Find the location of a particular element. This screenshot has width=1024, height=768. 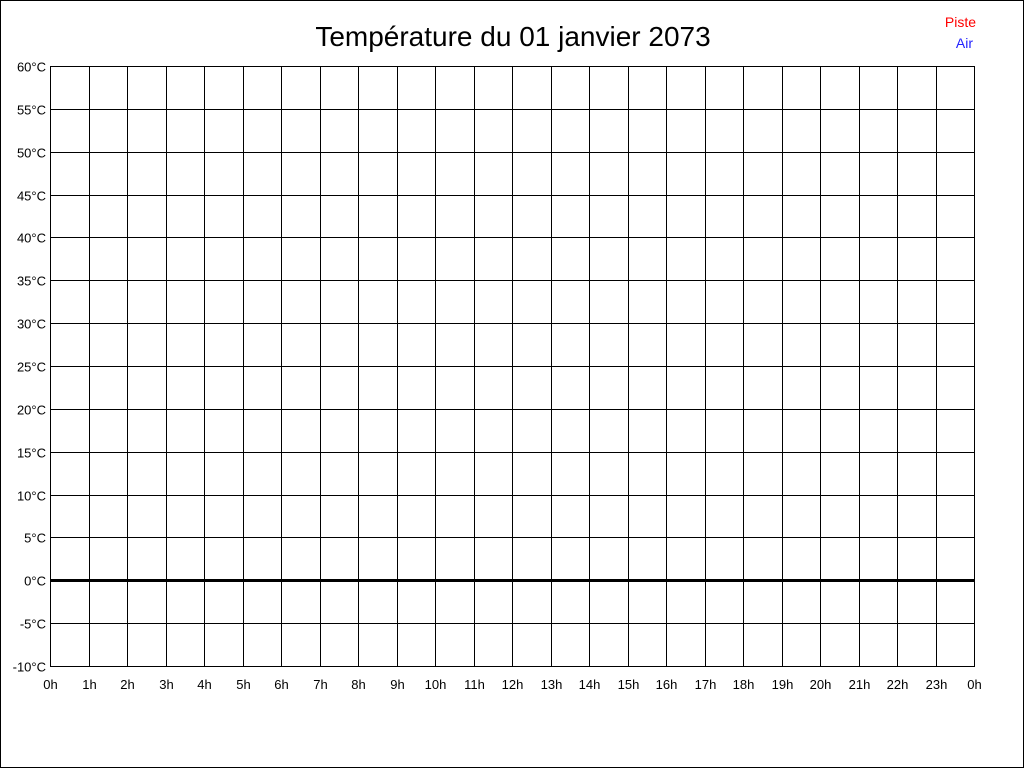

y-tick-label: 25°C is located at coordinates (31, 367).